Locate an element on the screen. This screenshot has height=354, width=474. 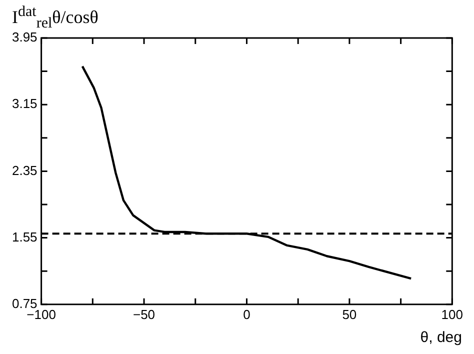
y-tick-label: 3.15 is located at coordinates (25, 104).